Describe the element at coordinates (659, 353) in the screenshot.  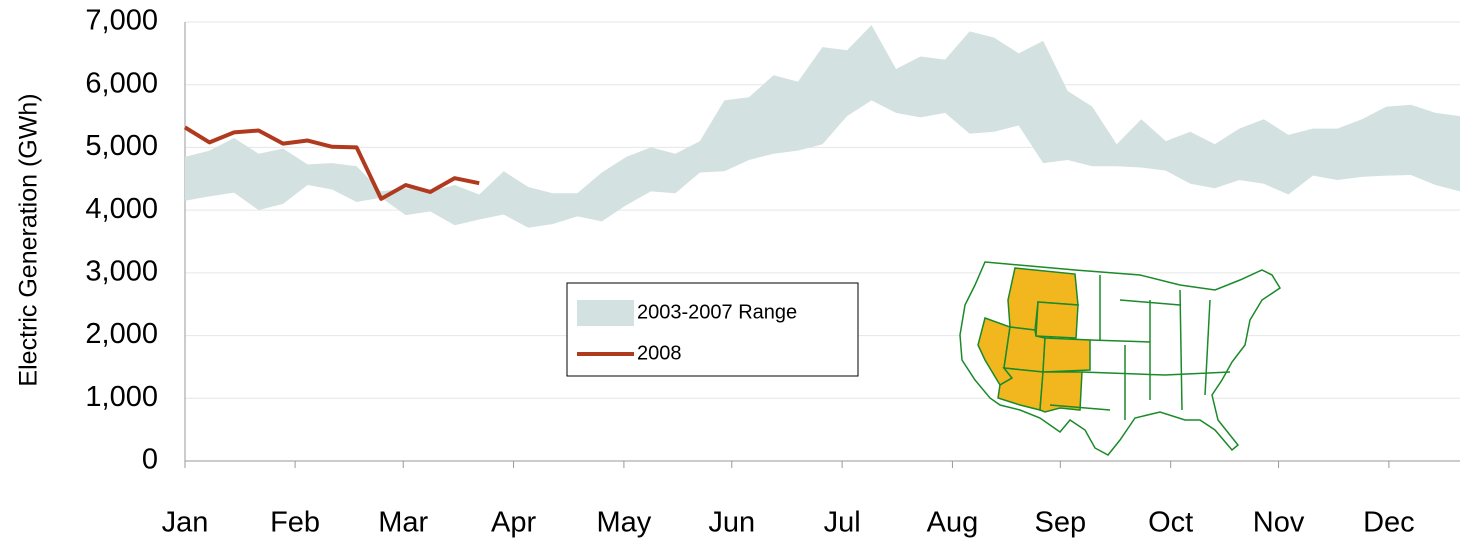
I see `legend-label: 2008` at that location.